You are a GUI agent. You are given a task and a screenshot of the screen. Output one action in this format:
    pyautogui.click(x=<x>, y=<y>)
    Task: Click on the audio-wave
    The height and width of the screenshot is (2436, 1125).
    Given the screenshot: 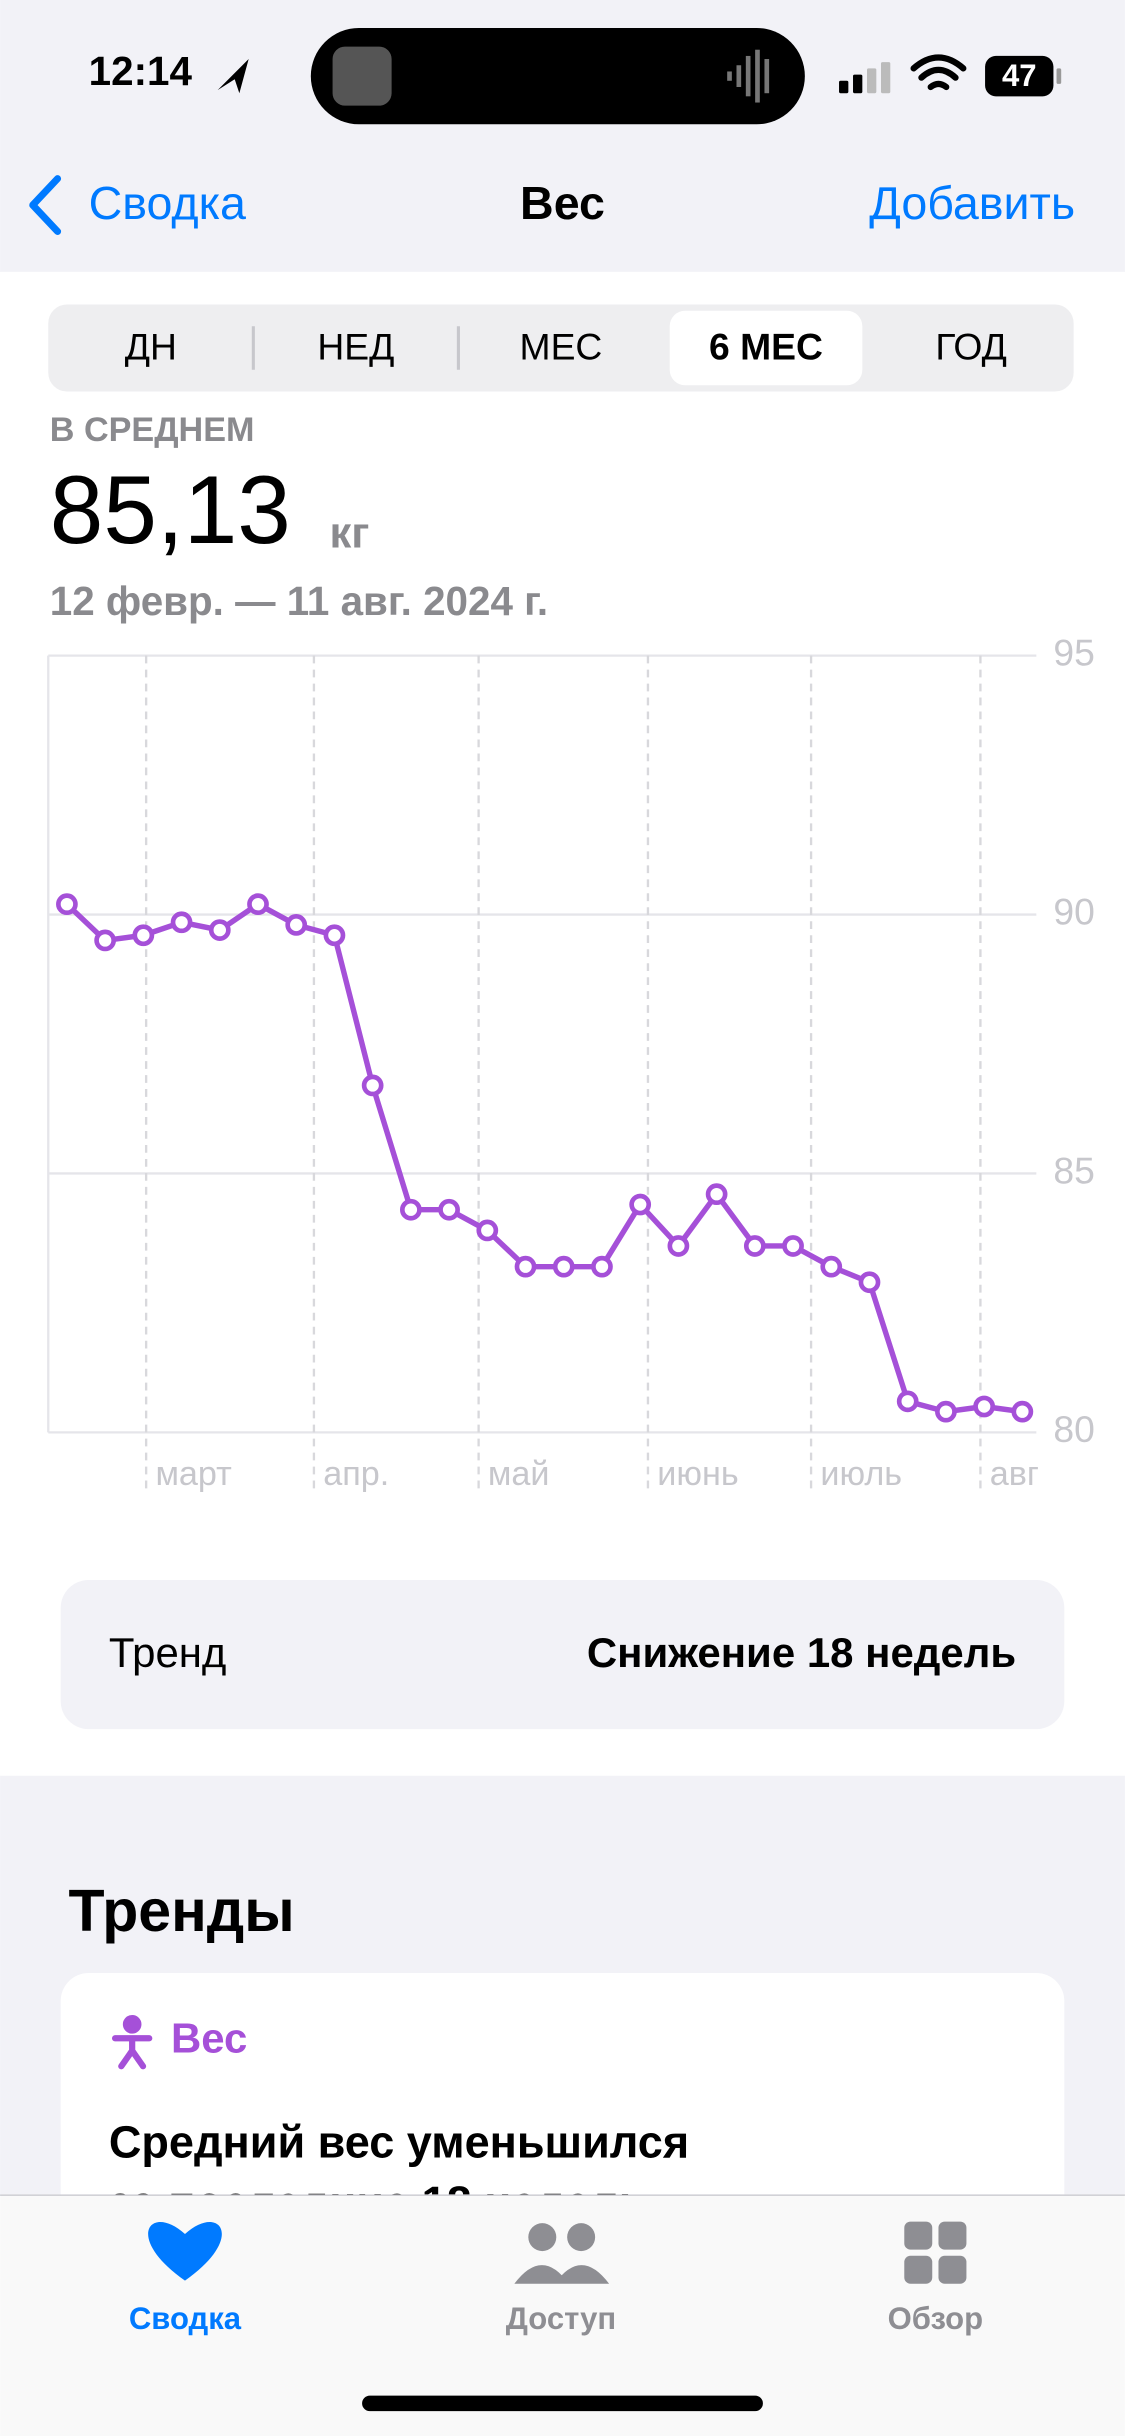 What is the action you would take?
    pyautogui.click(x=748, y=76)
    